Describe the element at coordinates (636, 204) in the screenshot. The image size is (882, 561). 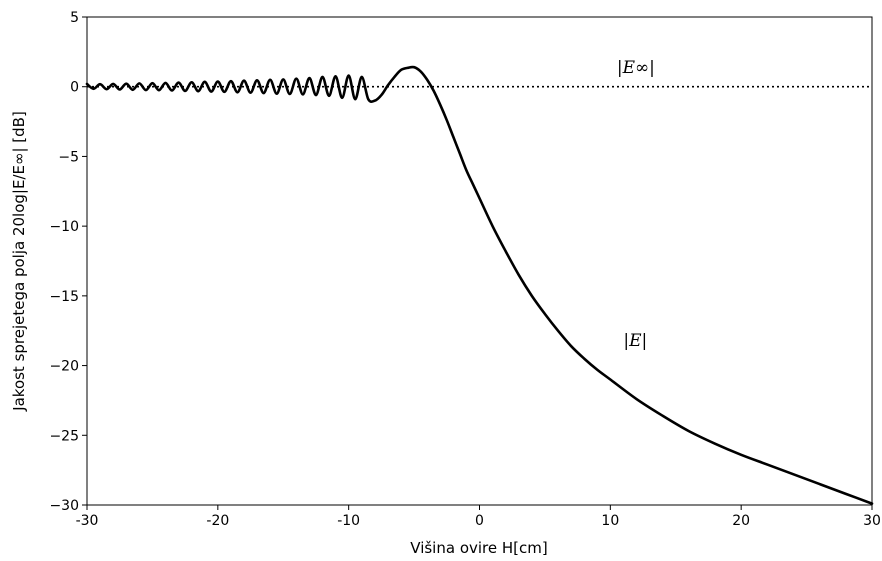
I see `annotation-layer: |E∞| |E|` at that location.